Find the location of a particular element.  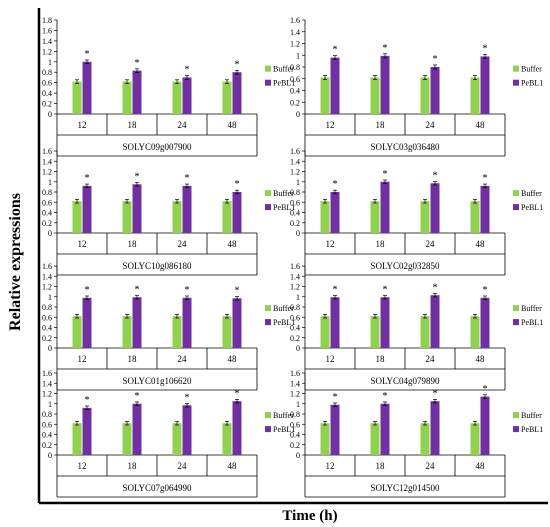

panel-gene-title: SOLYC10g086180 is located at coordinates (157, 266).